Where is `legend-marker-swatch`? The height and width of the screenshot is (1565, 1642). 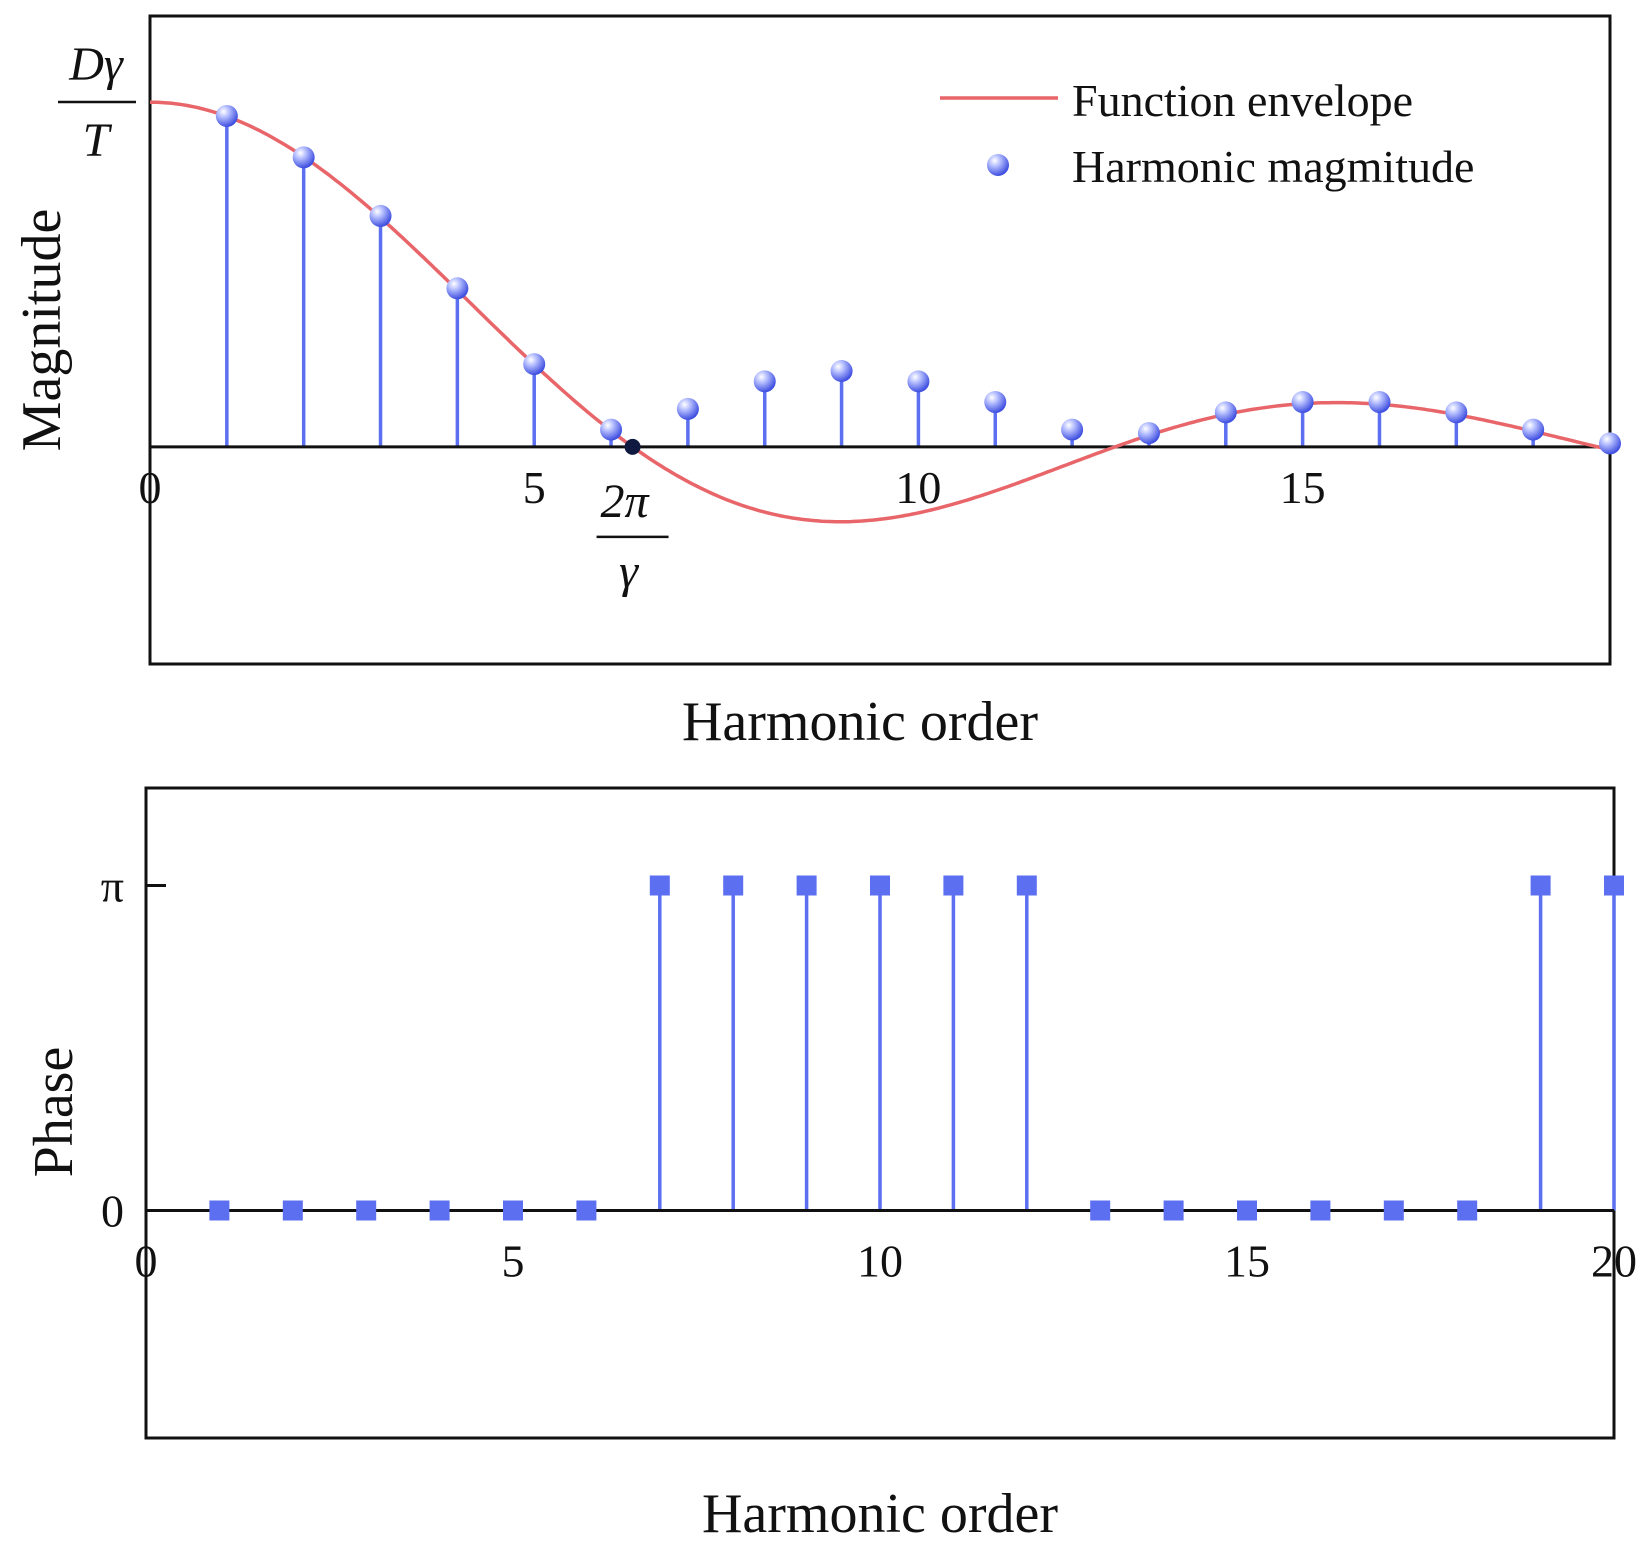 legend-marker-swatch is located at coordinates (998, 165).